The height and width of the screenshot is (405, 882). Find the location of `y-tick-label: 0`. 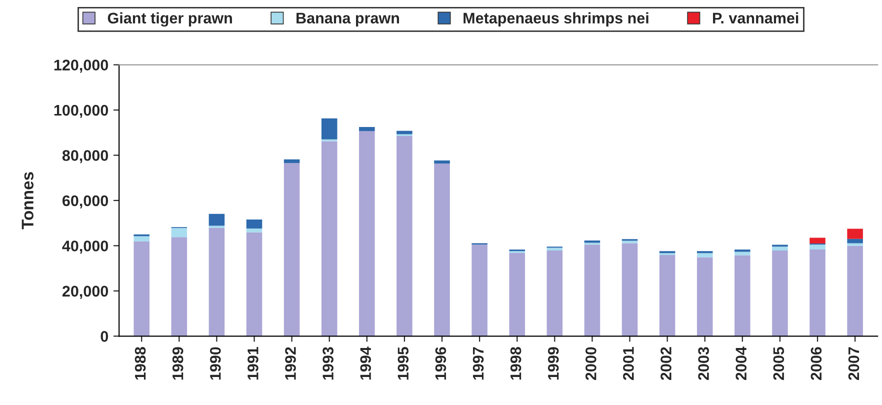

y-tick-label: 0 is located at coordinates (104, 336).